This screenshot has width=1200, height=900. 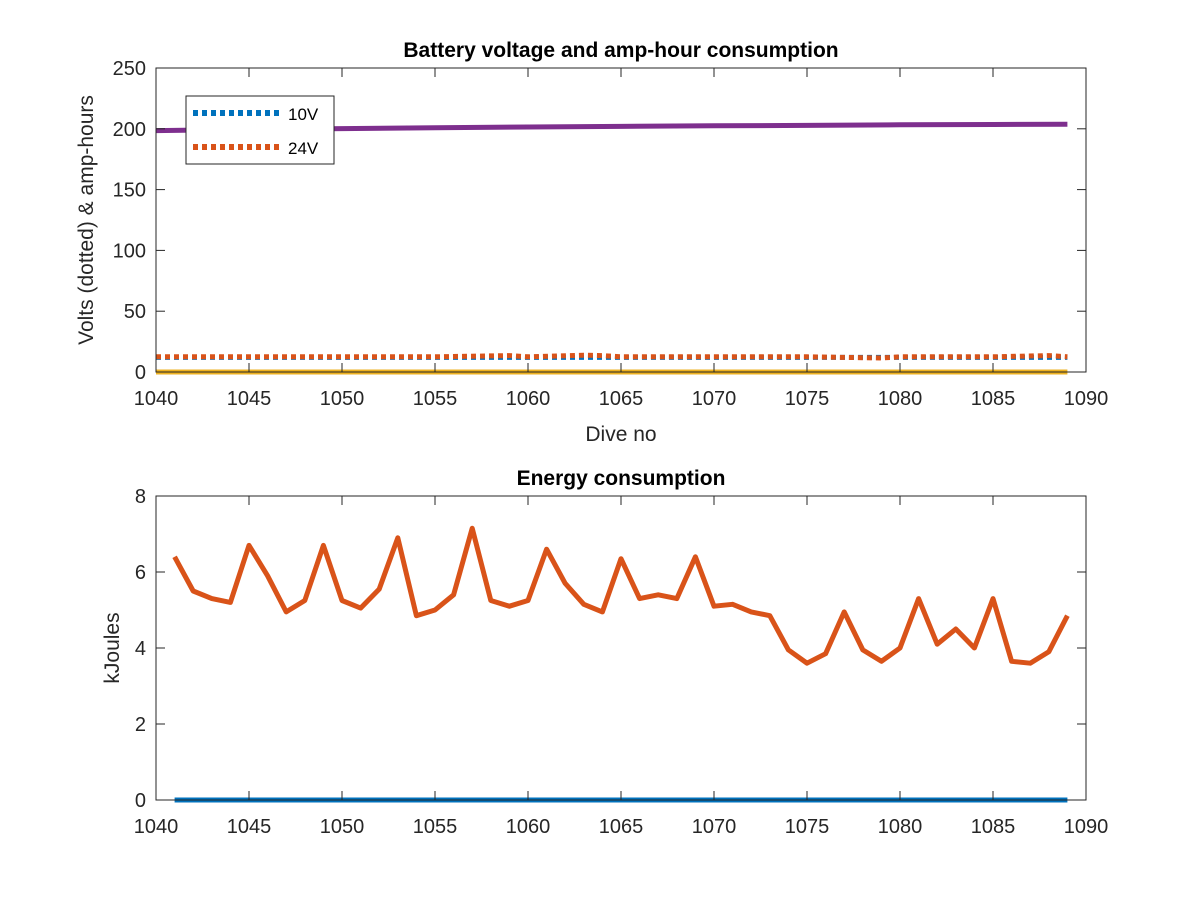 I want to click on legend-box, so click(x=260, y=130).